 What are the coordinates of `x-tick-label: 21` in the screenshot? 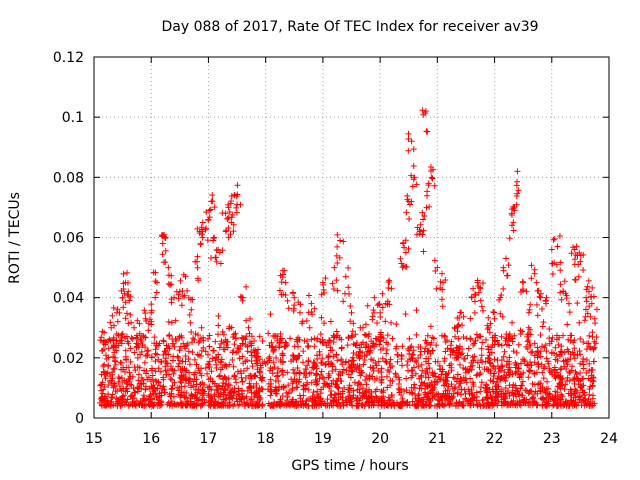 It's located at (437, 439).